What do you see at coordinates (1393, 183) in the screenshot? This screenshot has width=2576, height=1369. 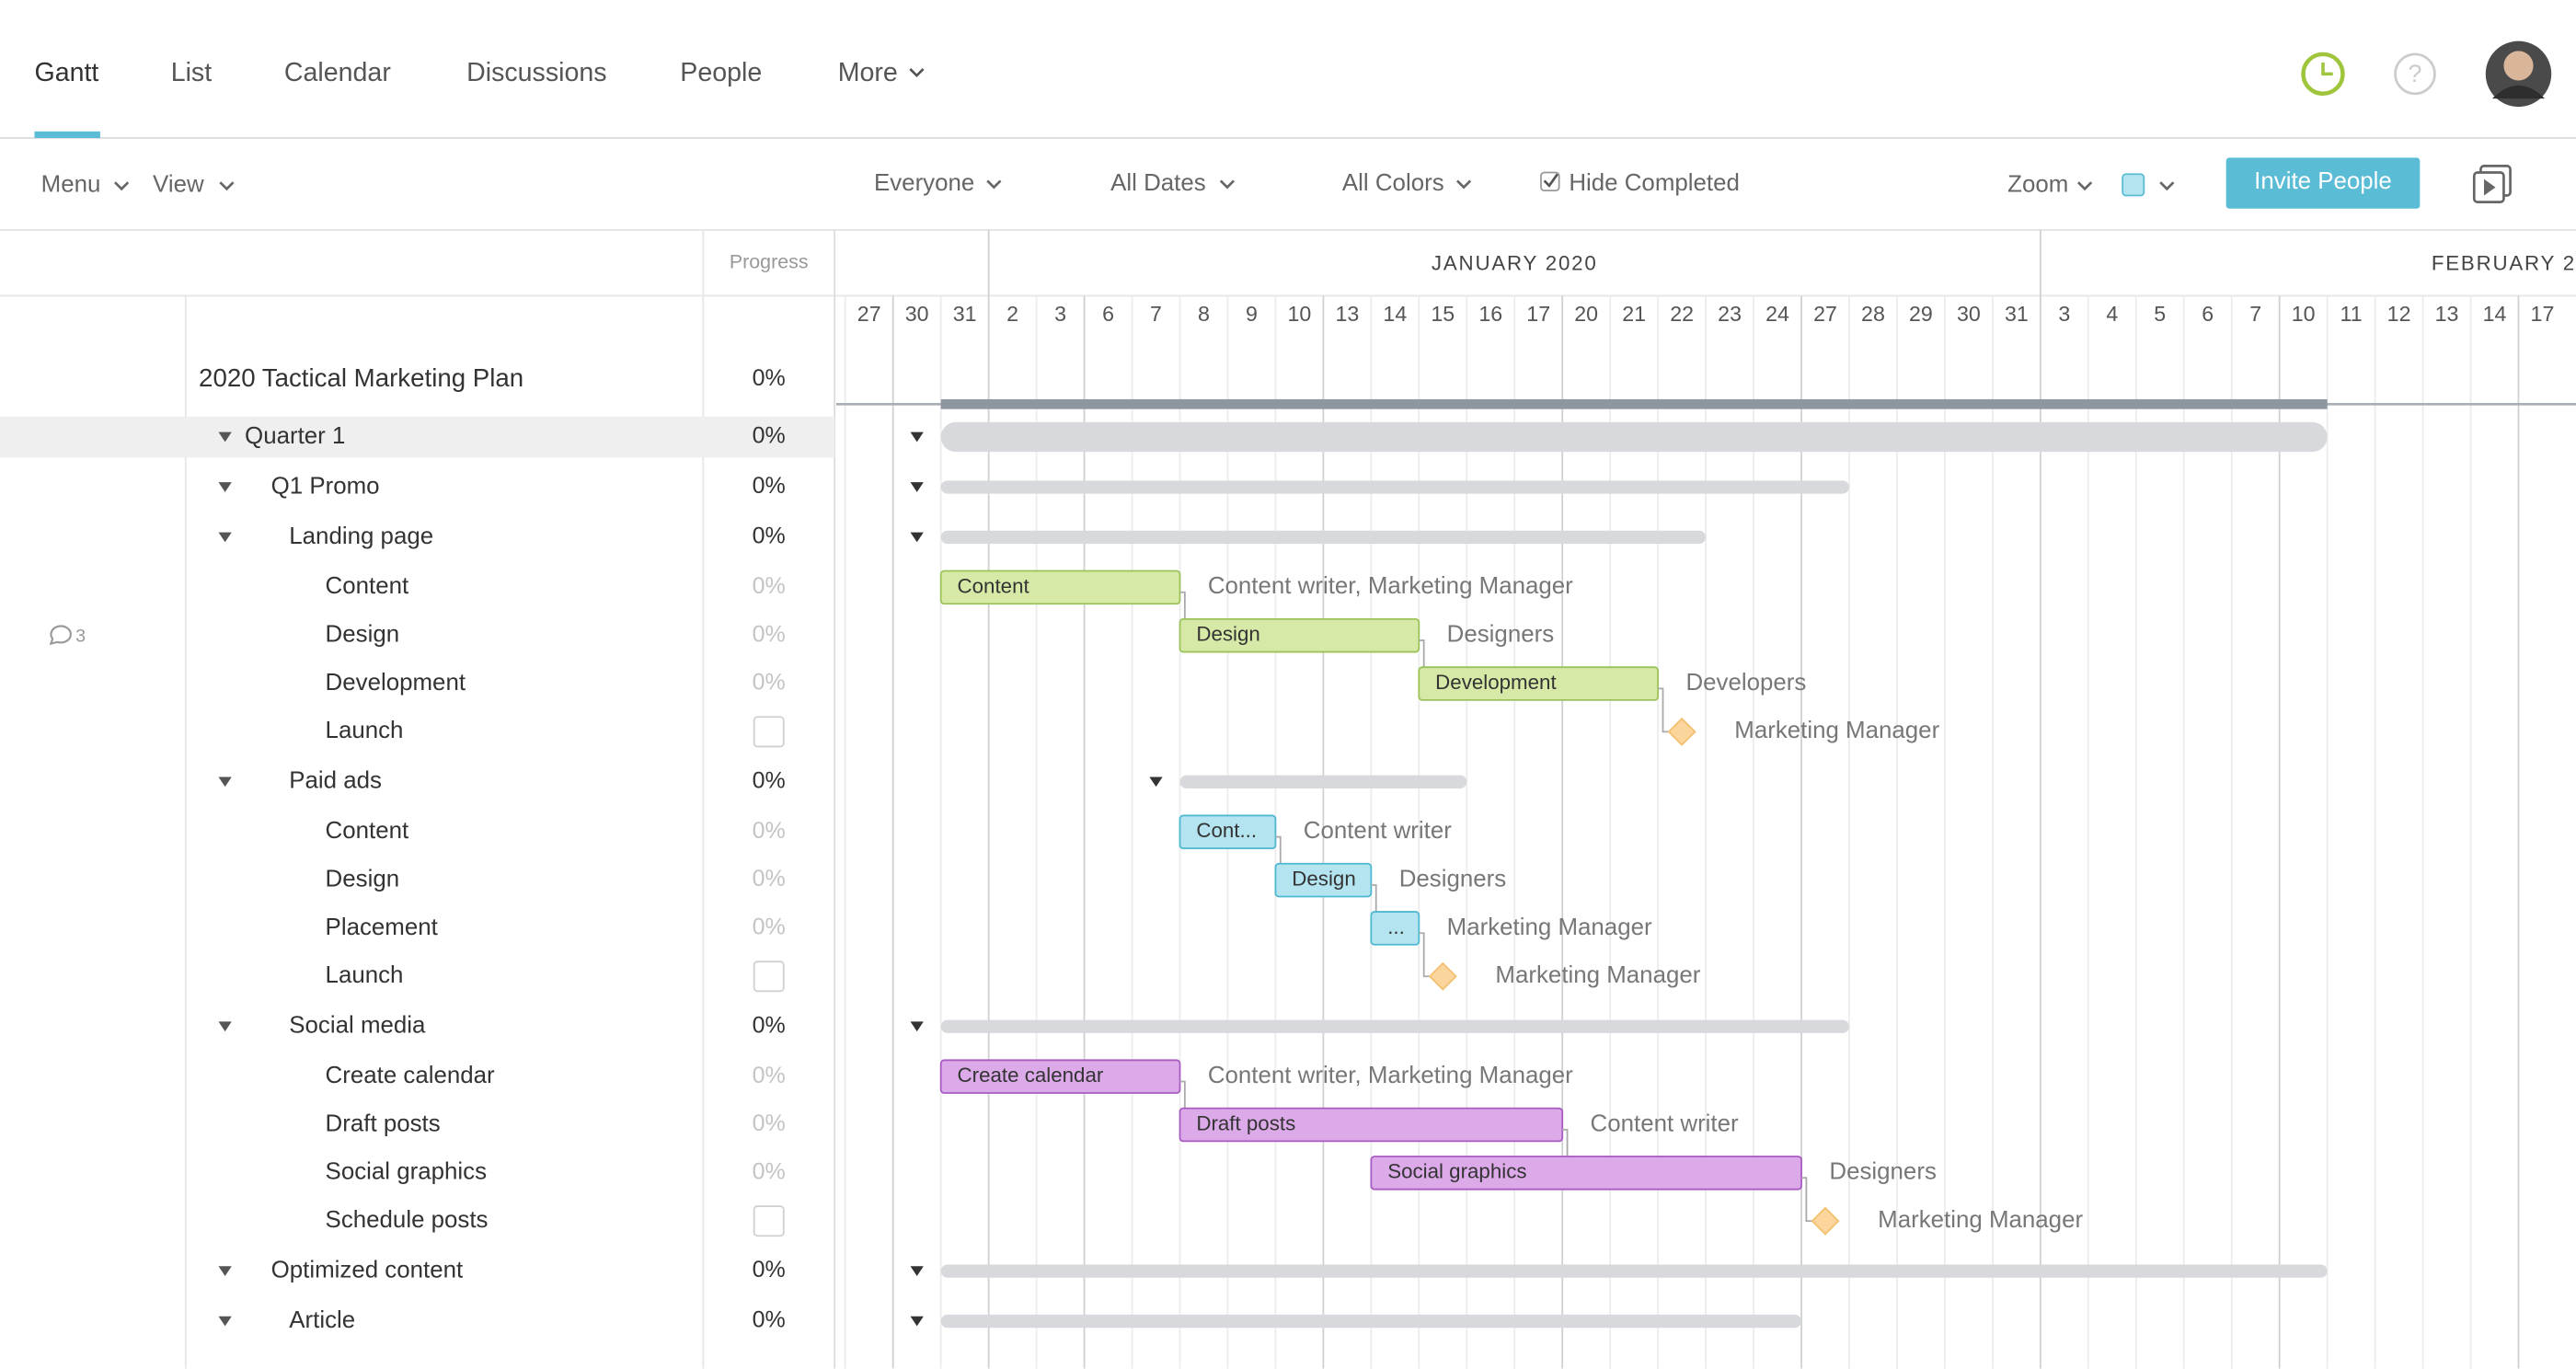 I see `filter-dropdown: All Colors` at bounding box center [1393, 183].